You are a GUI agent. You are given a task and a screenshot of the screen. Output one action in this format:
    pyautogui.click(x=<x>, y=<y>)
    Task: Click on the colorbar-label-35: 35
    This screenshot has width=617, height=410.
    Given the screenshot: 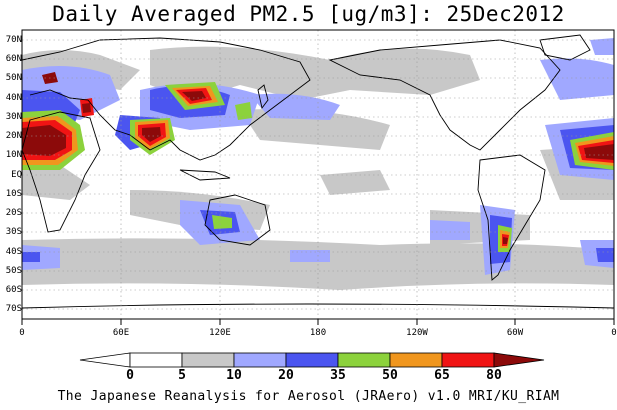 What is the action you would take?
    pyautogui.click(x=338, y=375)
    